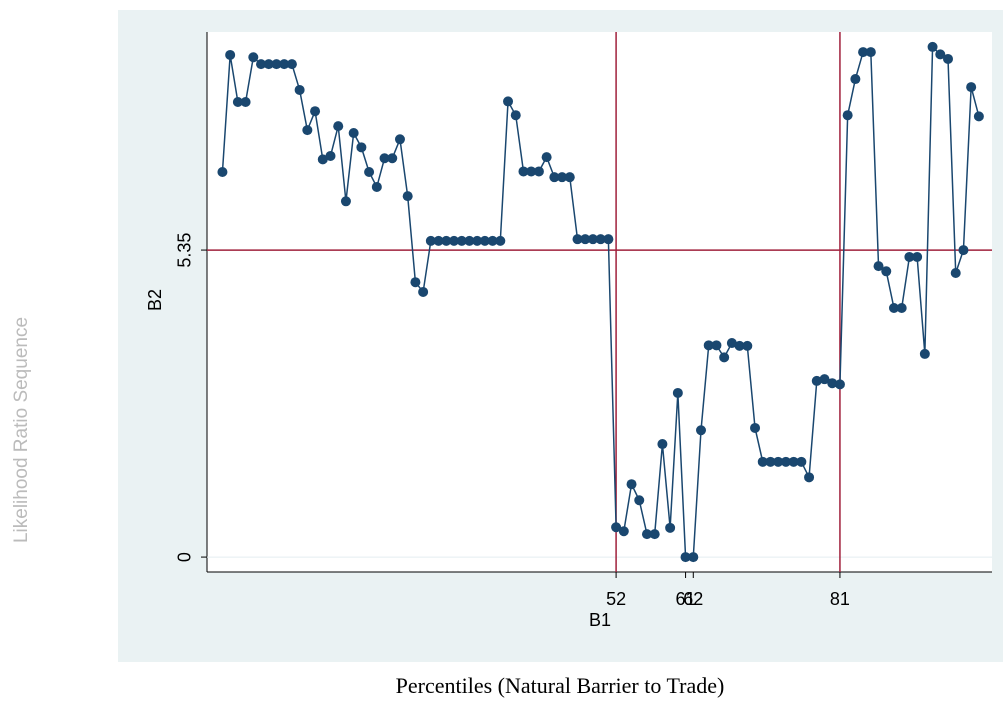 Image resolution: width=1003 pixels, height=702 pixels. I want to click on x-title: Percentiles (Natural Barrier to Trade), so click(560, 685).